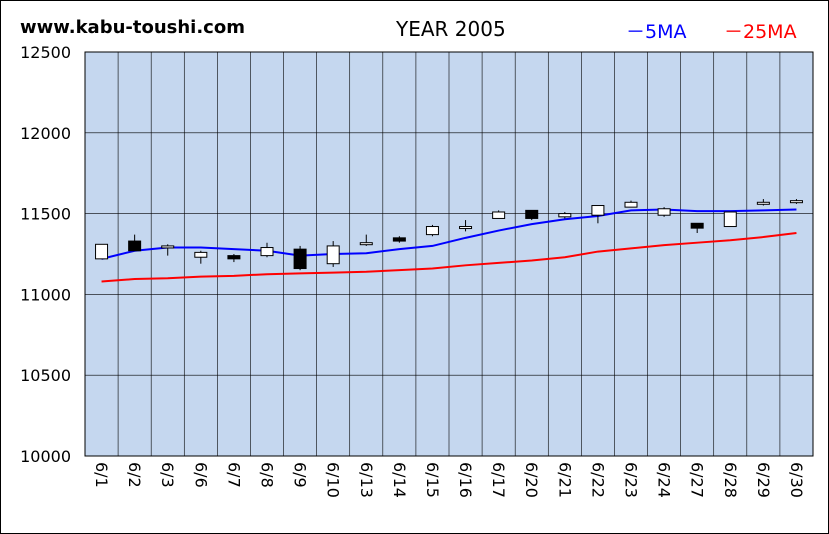  Describe the element at coordinates (597, 480) in the screenshot. I see `x-tick-label: 6/22` at that location.